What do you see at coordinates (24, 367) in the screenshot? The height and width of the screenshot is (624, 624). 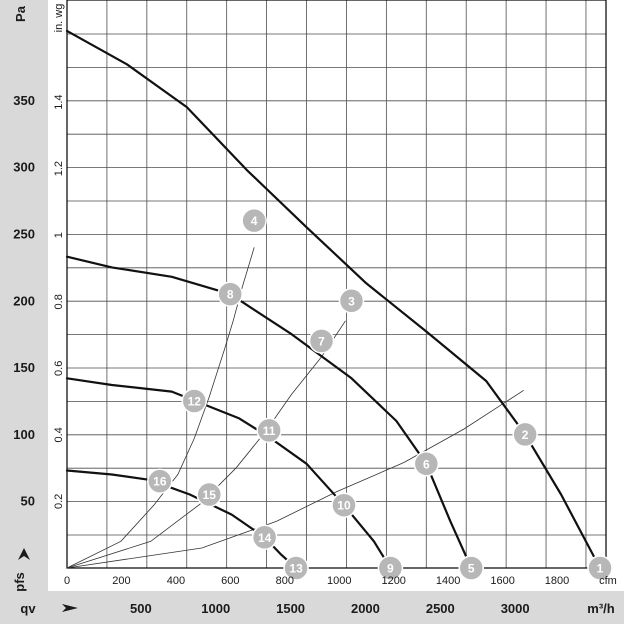 I see `y-tick-pa: 150` at bounding box center [24, 367].